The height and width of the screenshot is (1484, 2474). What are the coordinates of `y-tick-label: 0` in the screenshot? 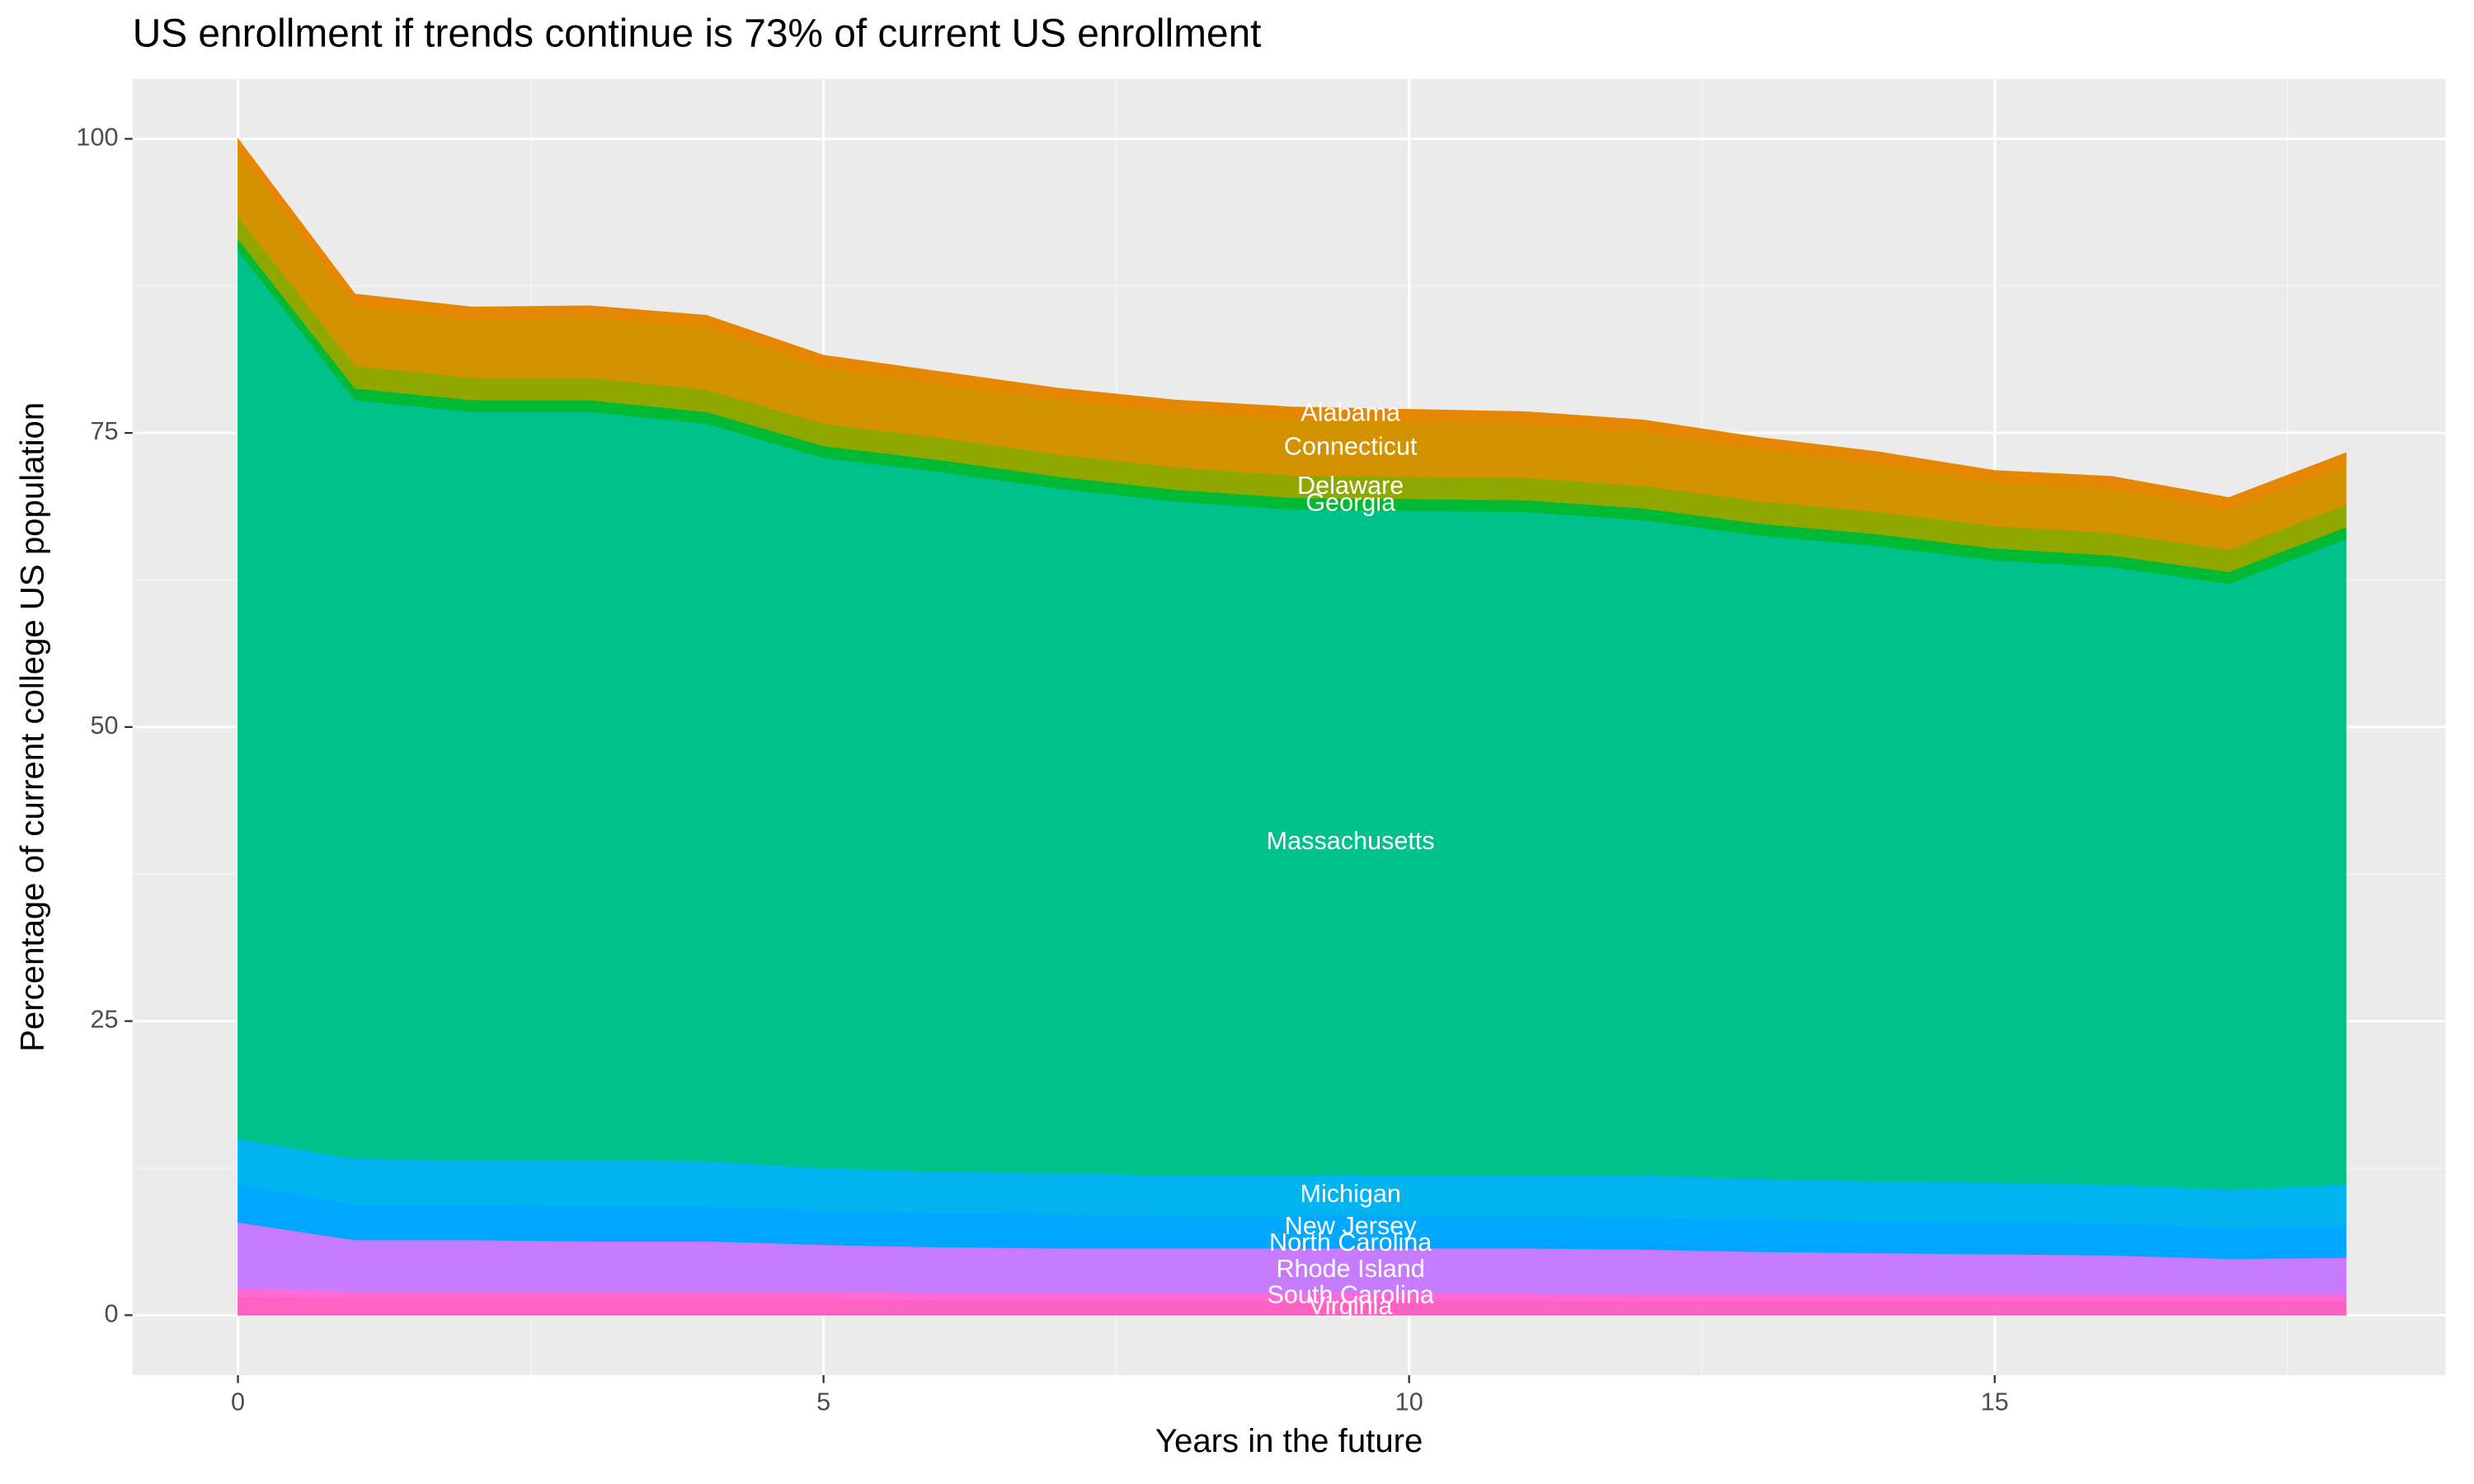 It's located at (111, 1313).